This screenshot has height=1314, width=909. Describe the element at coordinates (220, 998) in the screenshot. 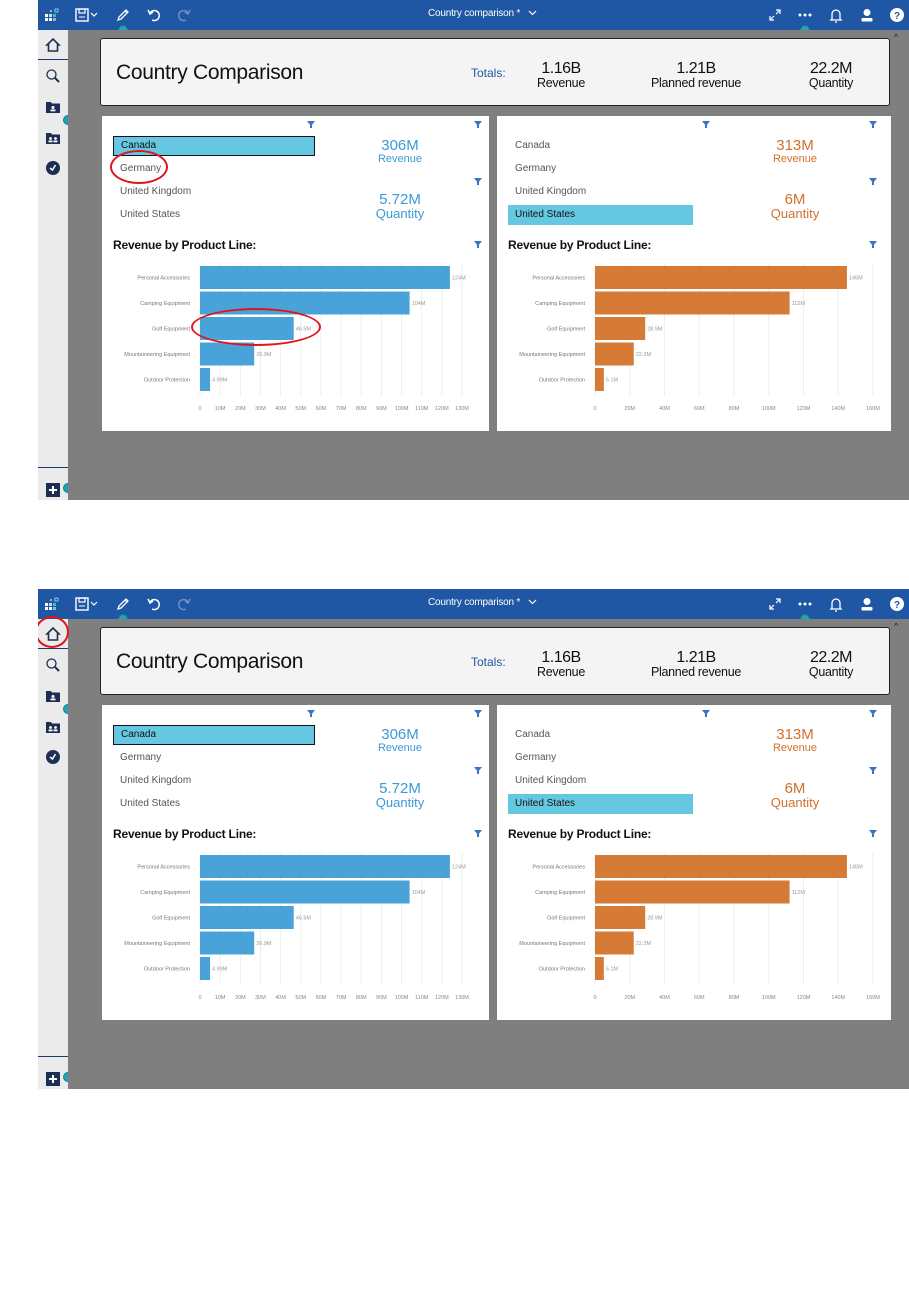

I see `x-tick-label: 10M` at that location.